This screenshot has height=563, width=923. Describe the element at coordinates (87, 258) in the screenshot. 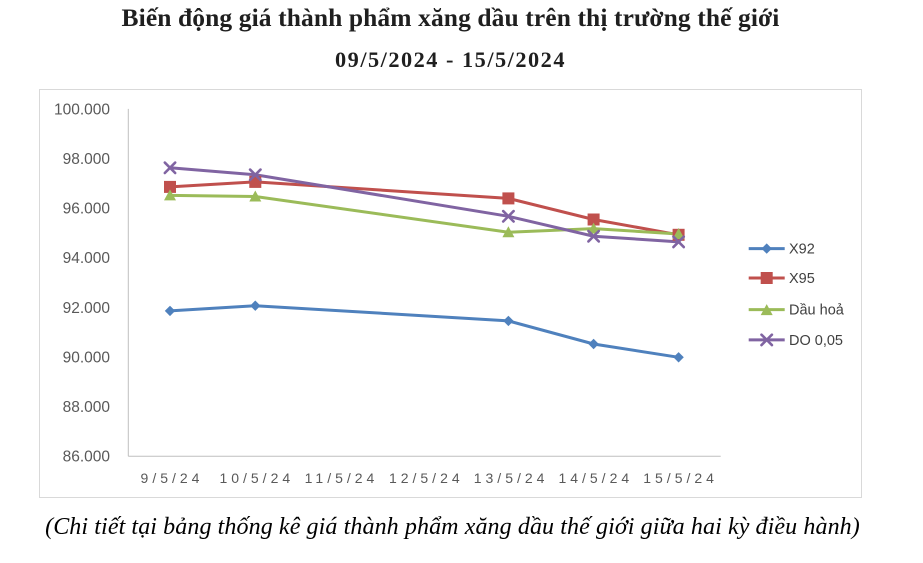

I see `svg-text: 94.000` at that location.